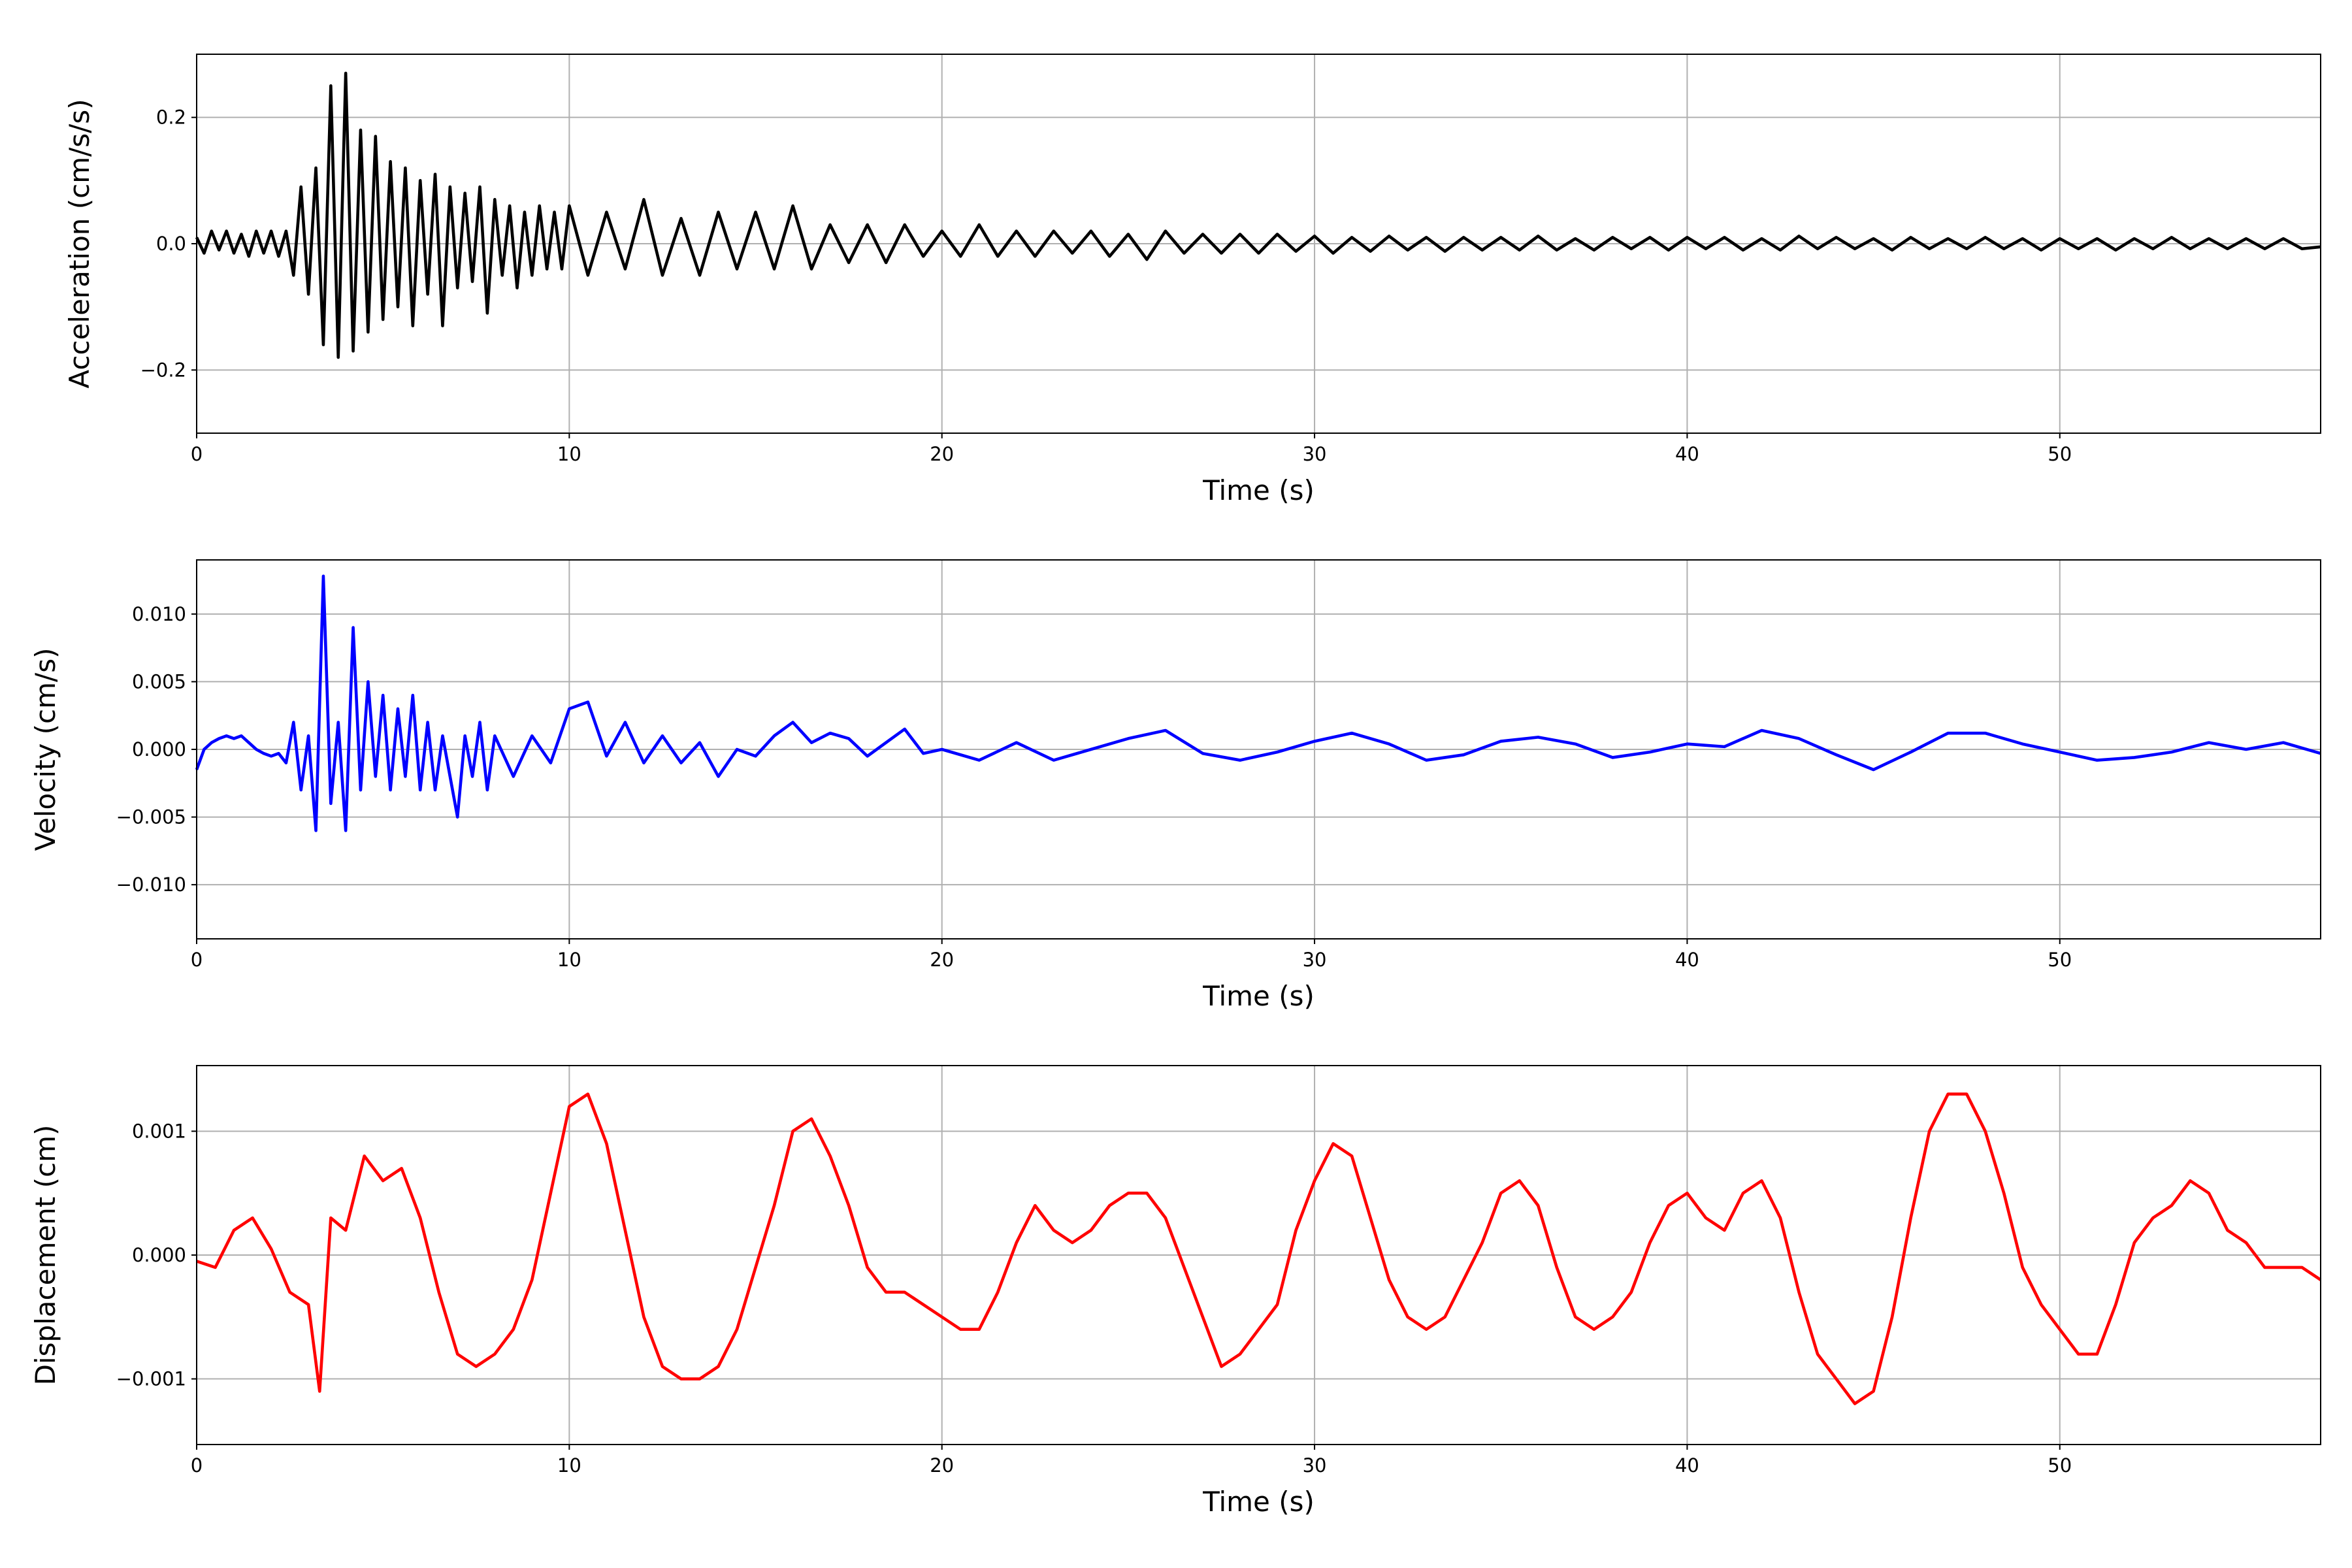 Image resolution: width=2352 pixels, height=1568 pixels. What do you see at coordinates (79, 243) in the screenshot?
I see `y-axis-label: Acceleration (cm/s/s)` at bounding box center [79, 243].